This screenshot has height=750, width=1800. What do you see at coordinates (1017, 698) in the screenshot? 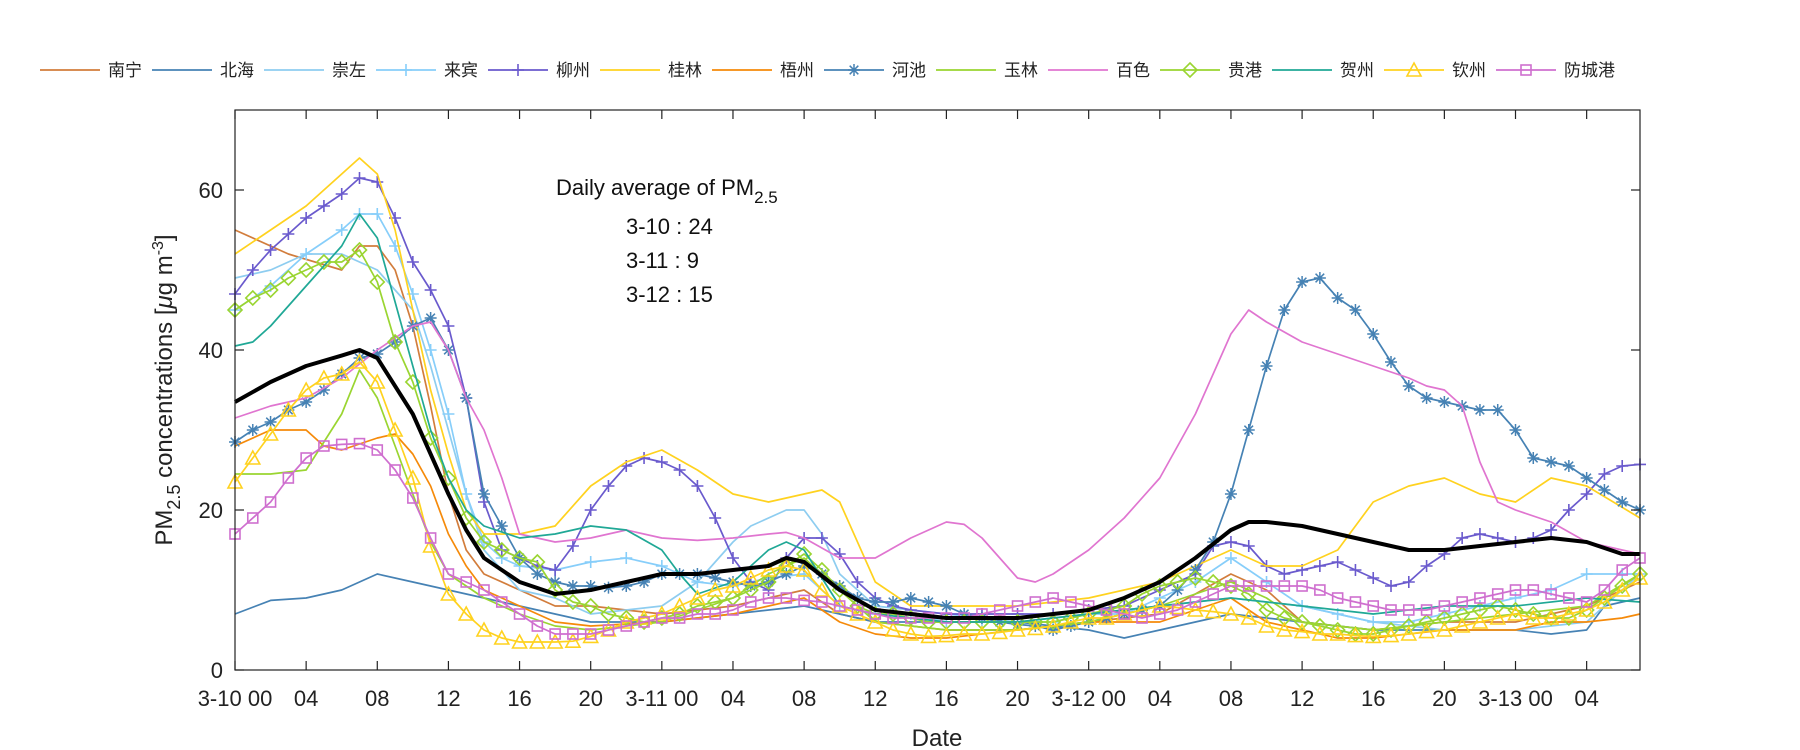
I see `x-tick-label-11: 20` at bounding box center [1017, 698].